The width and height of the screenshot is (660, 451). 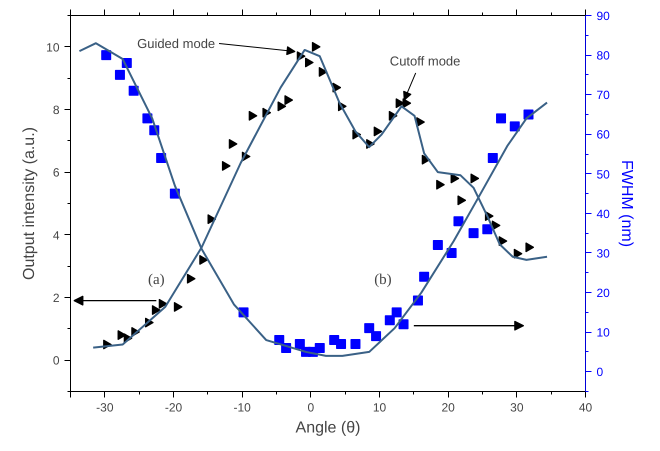 I want to click on y2-tick-label: 70, so click(x=603, y=95).